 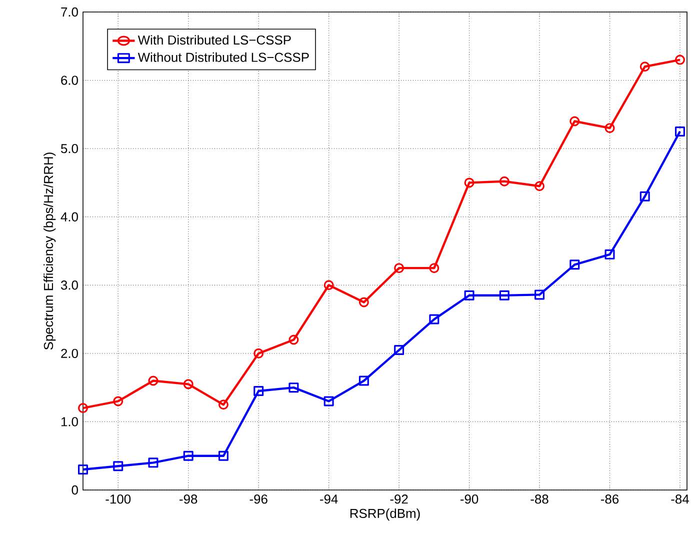 What do you see at coordinates (69, 80) in the screenshot?
I see `y-tick-label: 6.0` at bounding box center [69, 80].